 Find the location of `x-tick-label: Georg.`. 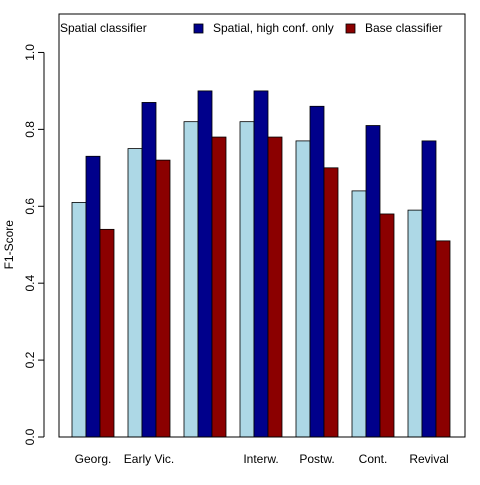

x-tick-label: Georg. is located at coordinates (93, 459).